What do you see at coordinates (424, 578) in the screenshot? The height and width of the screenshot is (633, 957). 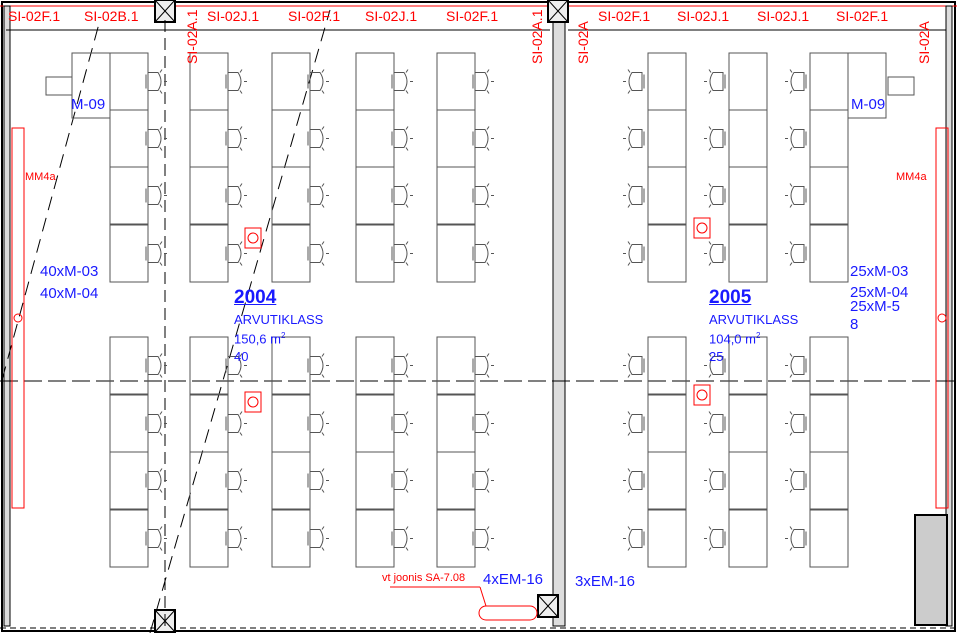 I see `drawing-reference: vt joonis SA-7.08` at bounding box center [424, 578].